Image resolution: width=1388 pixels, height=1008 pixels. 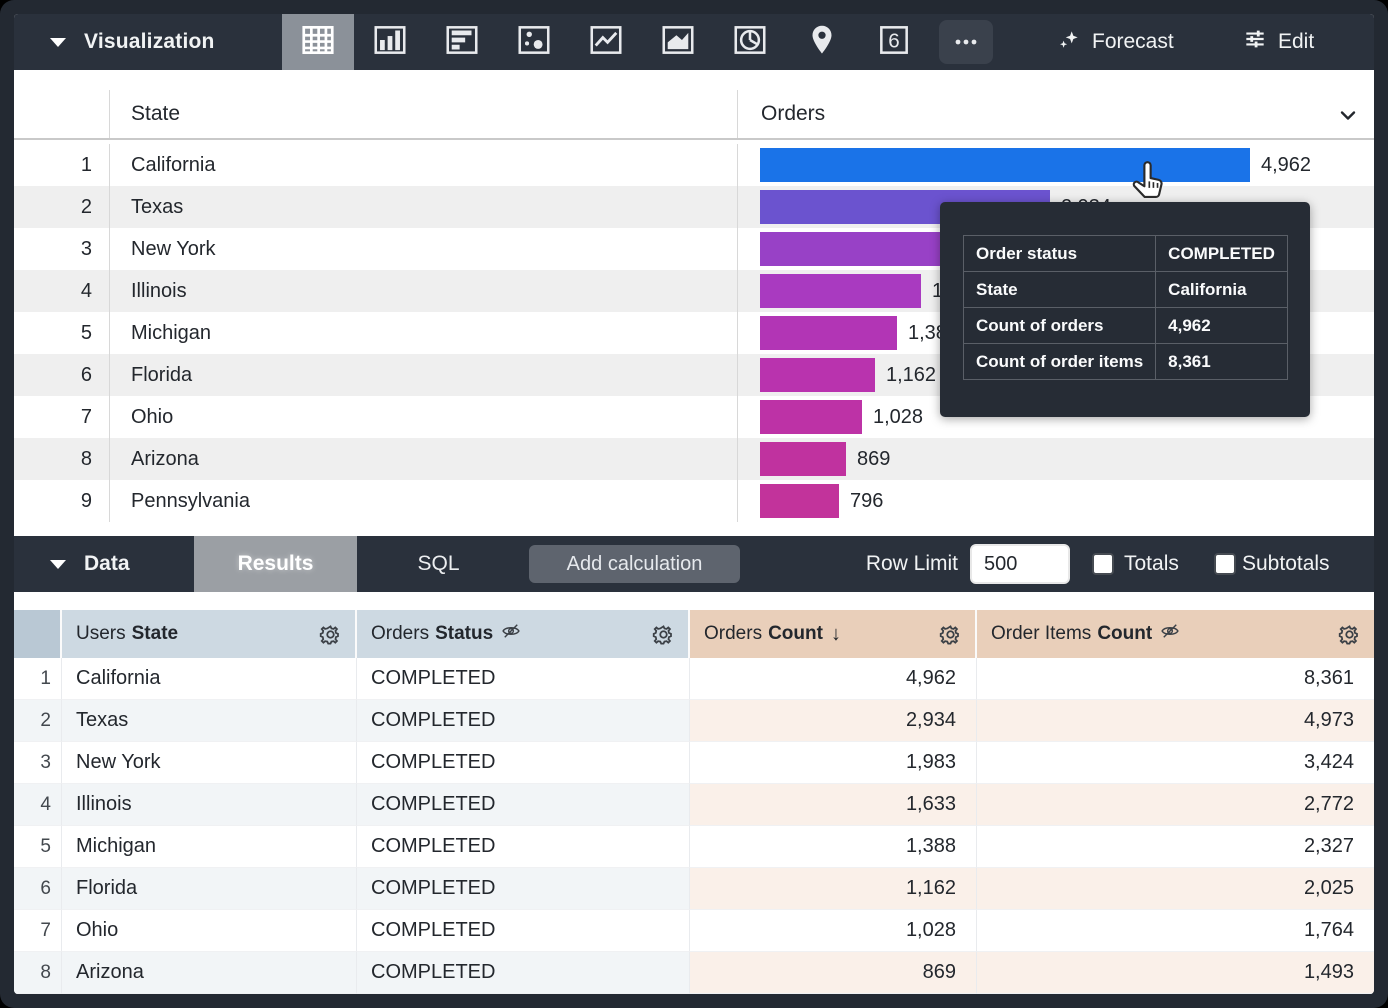 I want to click on orders-count-cell: 1,983, so click(x=833, y=763).